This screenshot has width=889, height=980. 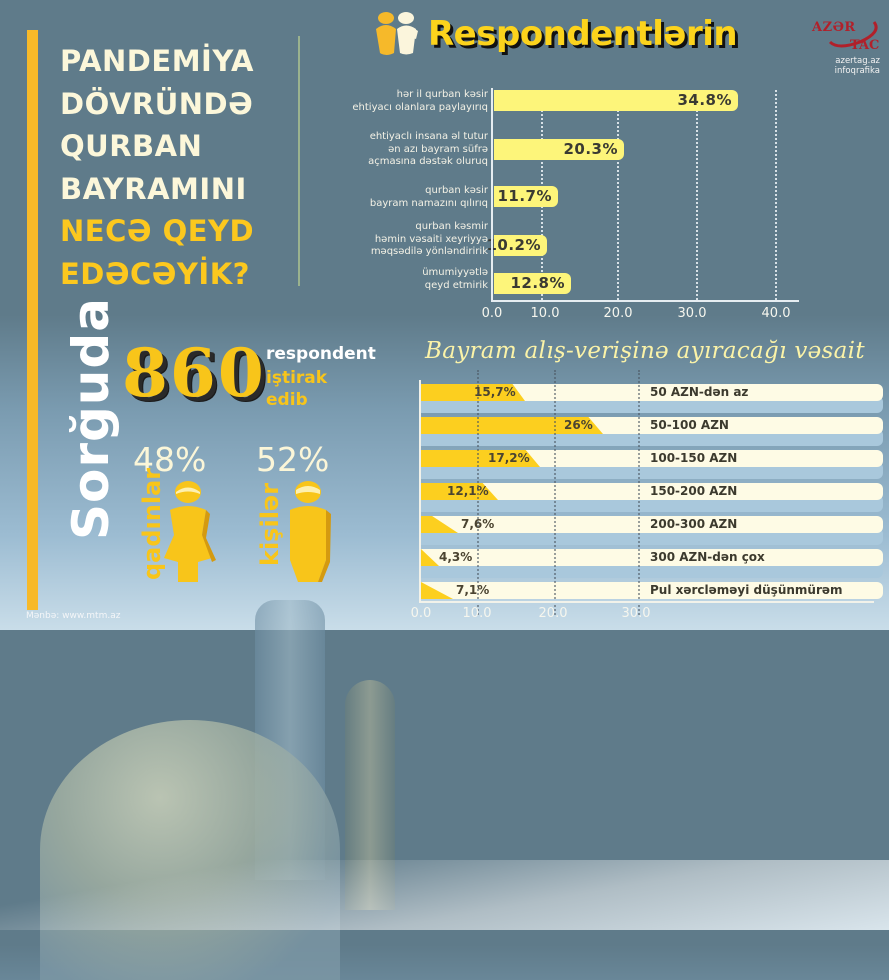 What do you see at coordinates (194, 373) in the screenshot?
I see `respondent-count: 860` at bounding box center [194, 373].